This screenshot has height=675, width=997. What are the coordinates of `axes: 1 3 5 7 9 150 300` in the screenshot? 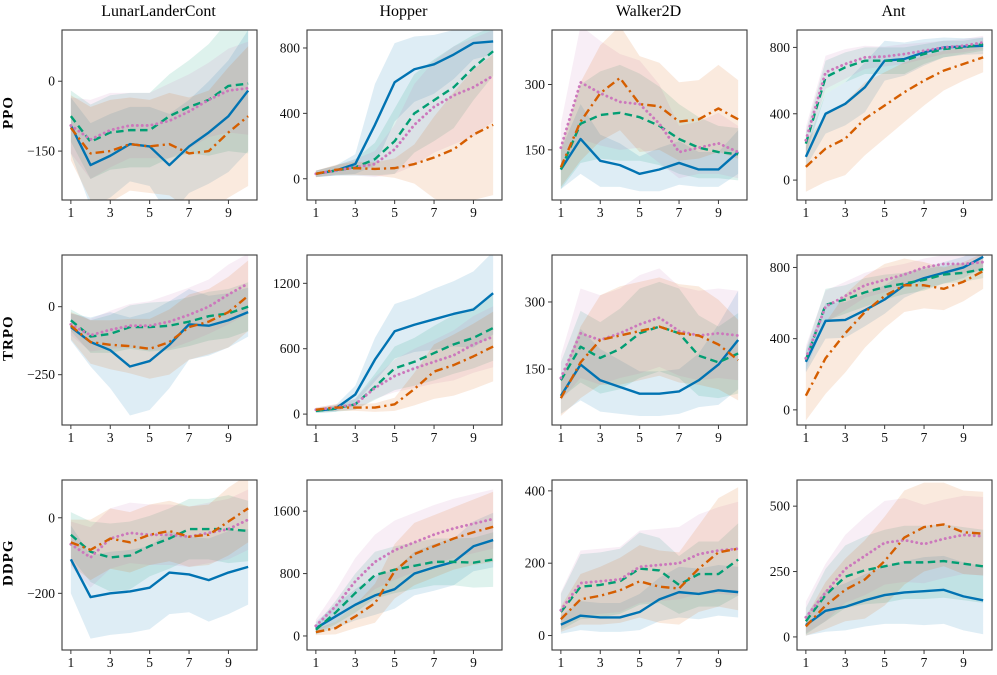 It's located at (636, 349).